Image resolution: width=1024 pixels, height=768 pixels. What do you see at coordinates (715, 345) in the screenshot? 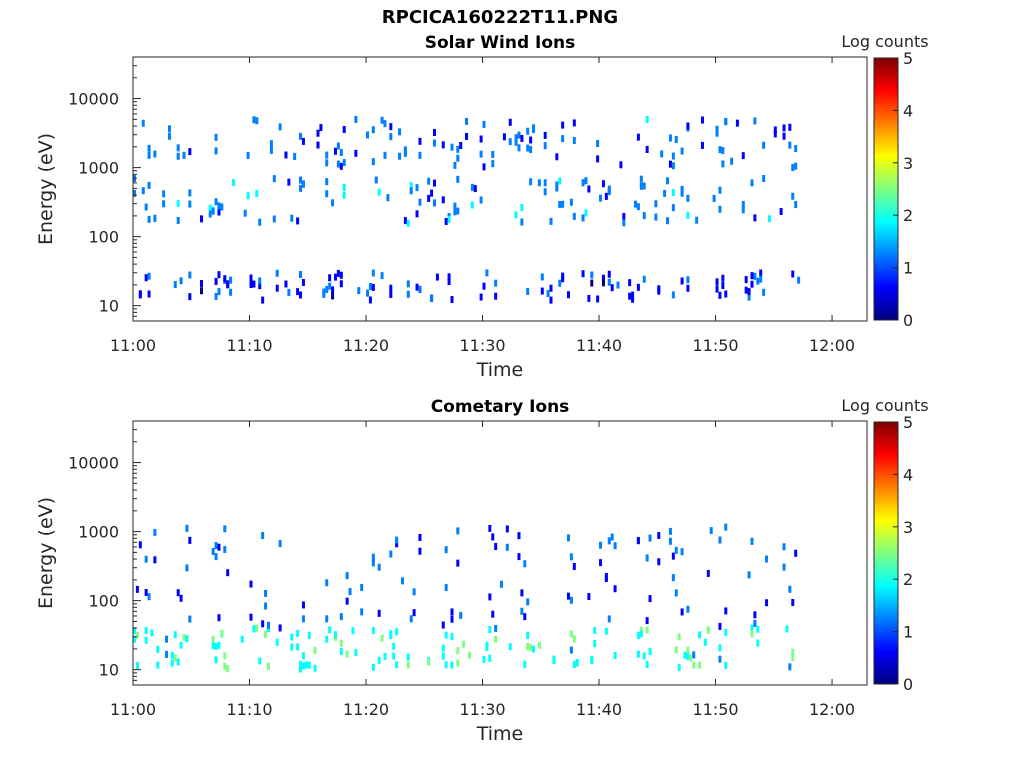
I see `x-tick-label: 11:50` at bounding box center [715, 345].